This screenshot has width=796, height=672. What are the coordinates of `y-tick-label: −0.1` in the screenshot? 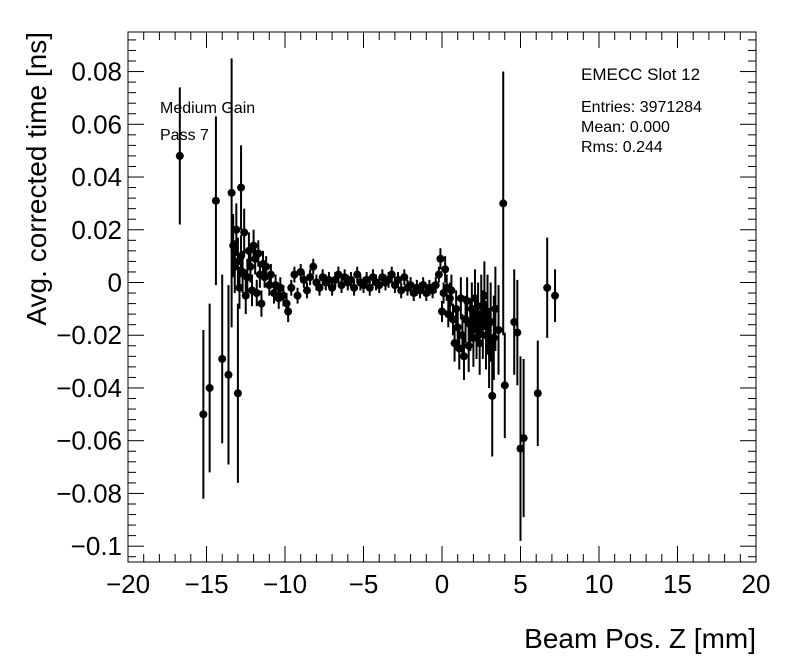 It's located at (96, 546).